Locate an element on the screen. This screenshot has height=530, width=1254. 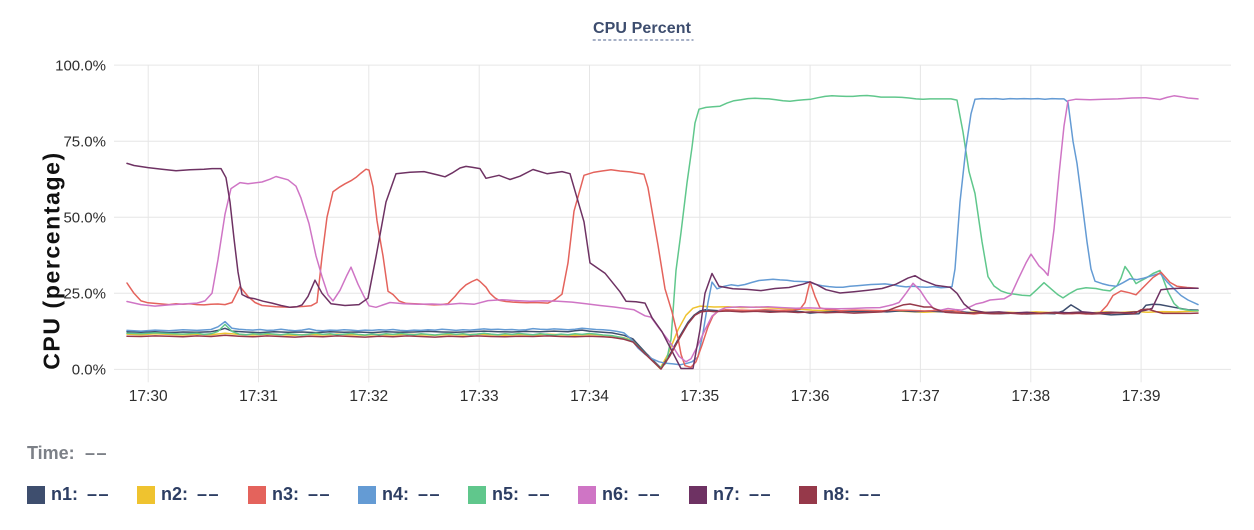
svg-text: 75.0% is located at coordinates (84, 141).